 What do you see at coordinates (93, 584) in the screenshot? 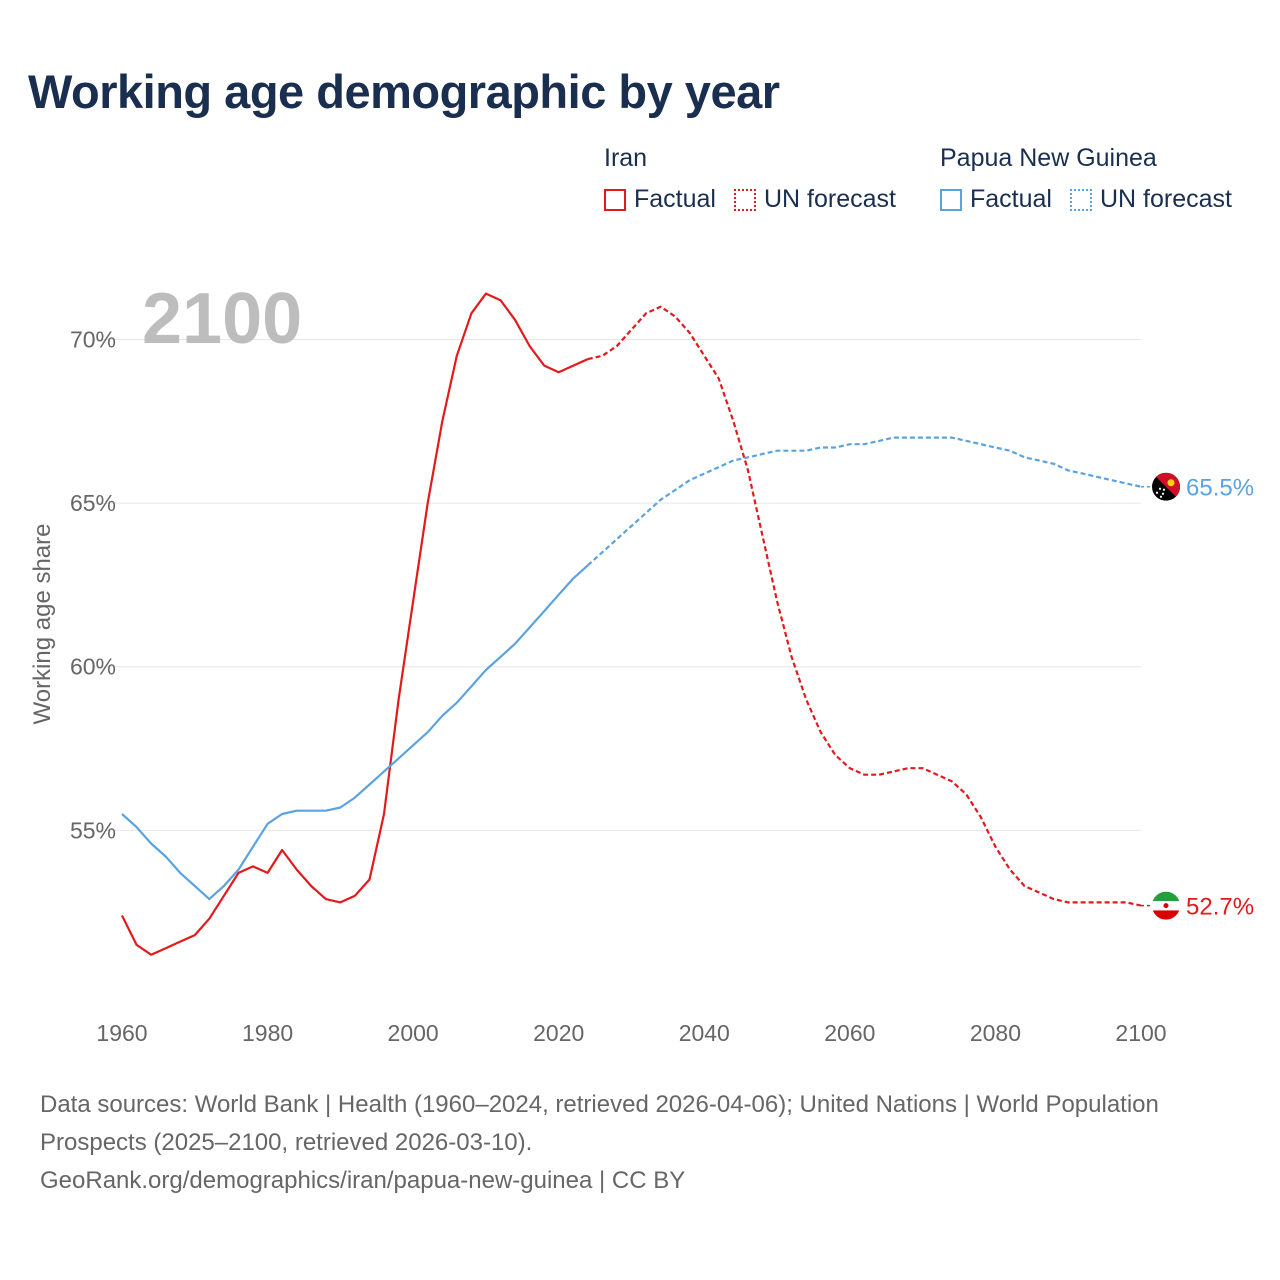
I see `y-axis: 55% 60% 65% 70%` at bounding box center [93, 584].